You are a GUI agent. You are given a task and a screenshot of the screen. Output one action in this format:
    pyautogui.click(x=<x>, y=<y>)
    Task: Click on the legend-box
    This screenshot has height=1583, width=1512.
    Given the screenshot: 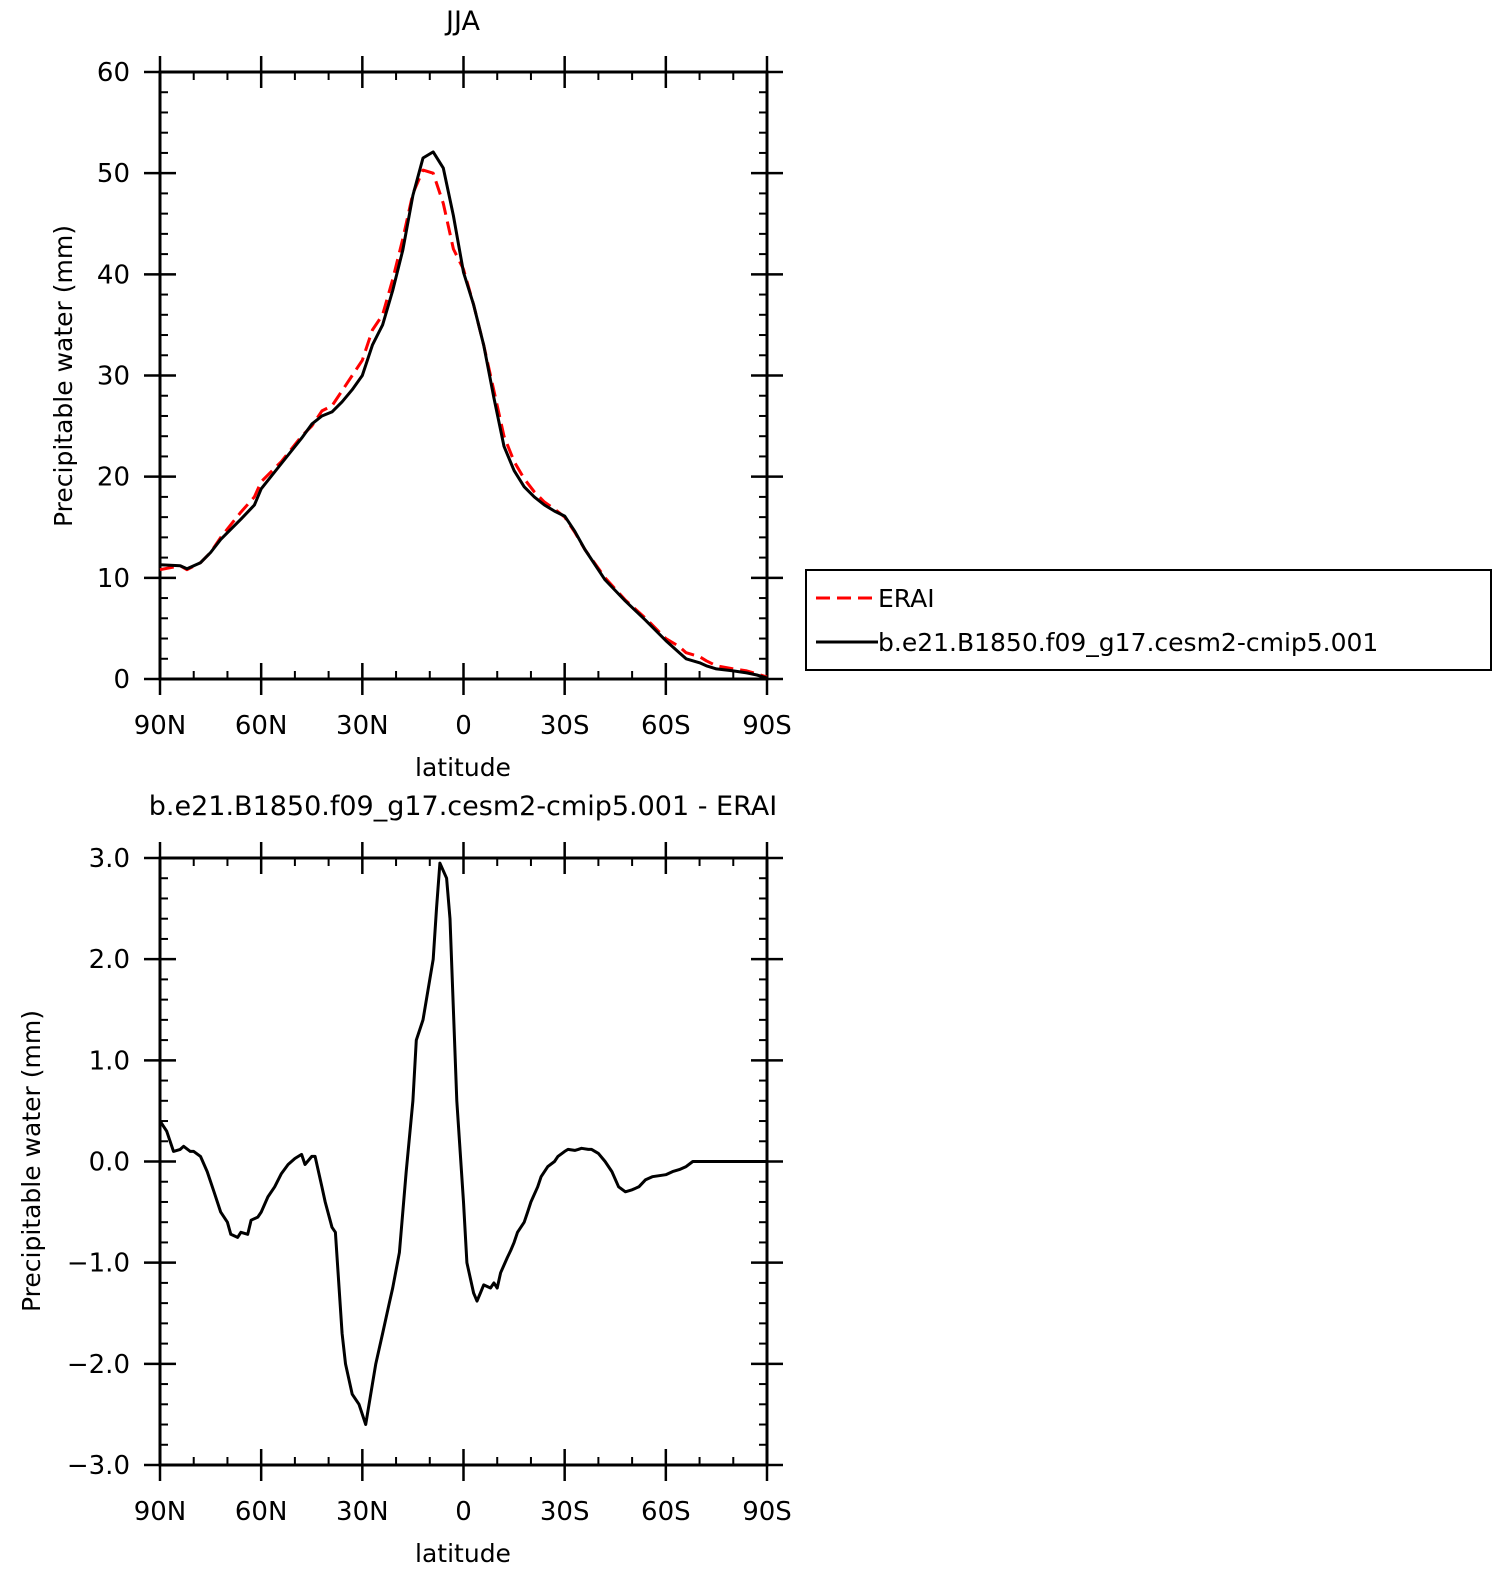 What is the action you would take?
    pyautogui.click(x=1148, y=620)
    